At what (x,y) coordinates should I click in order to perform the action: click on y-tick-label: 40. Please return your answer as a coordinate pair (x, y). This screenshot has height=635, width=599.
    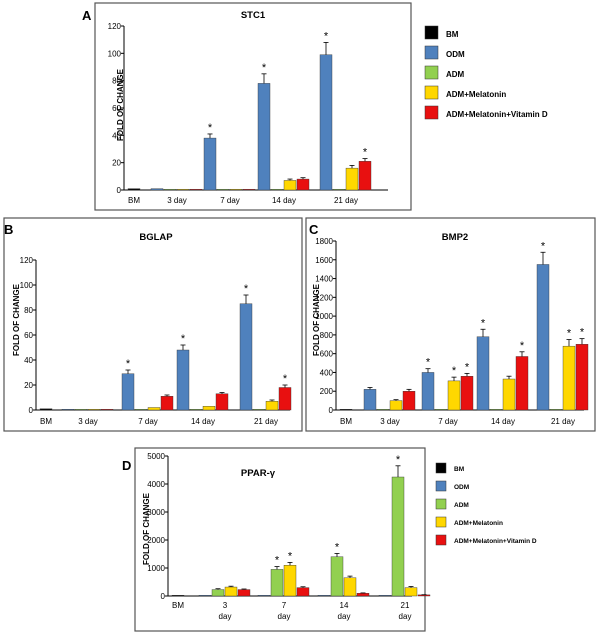
    Looking at the image, I should click on (28, 360).